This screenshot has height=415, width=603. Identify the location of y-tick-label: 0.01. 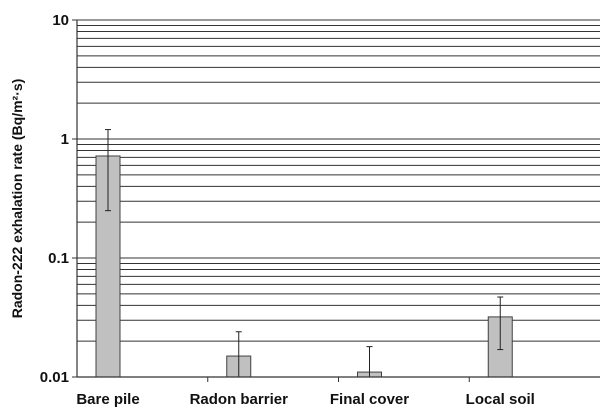
(54, 377).